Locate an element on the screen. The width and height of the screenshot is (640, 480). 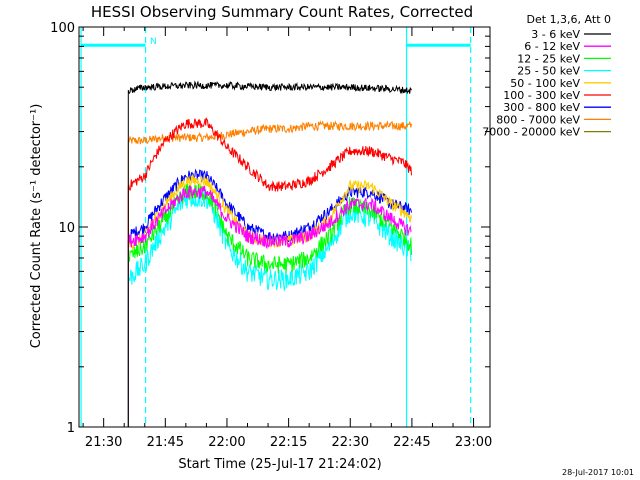
x-tick-label: 21:30 is located at coordinates (103, 442).